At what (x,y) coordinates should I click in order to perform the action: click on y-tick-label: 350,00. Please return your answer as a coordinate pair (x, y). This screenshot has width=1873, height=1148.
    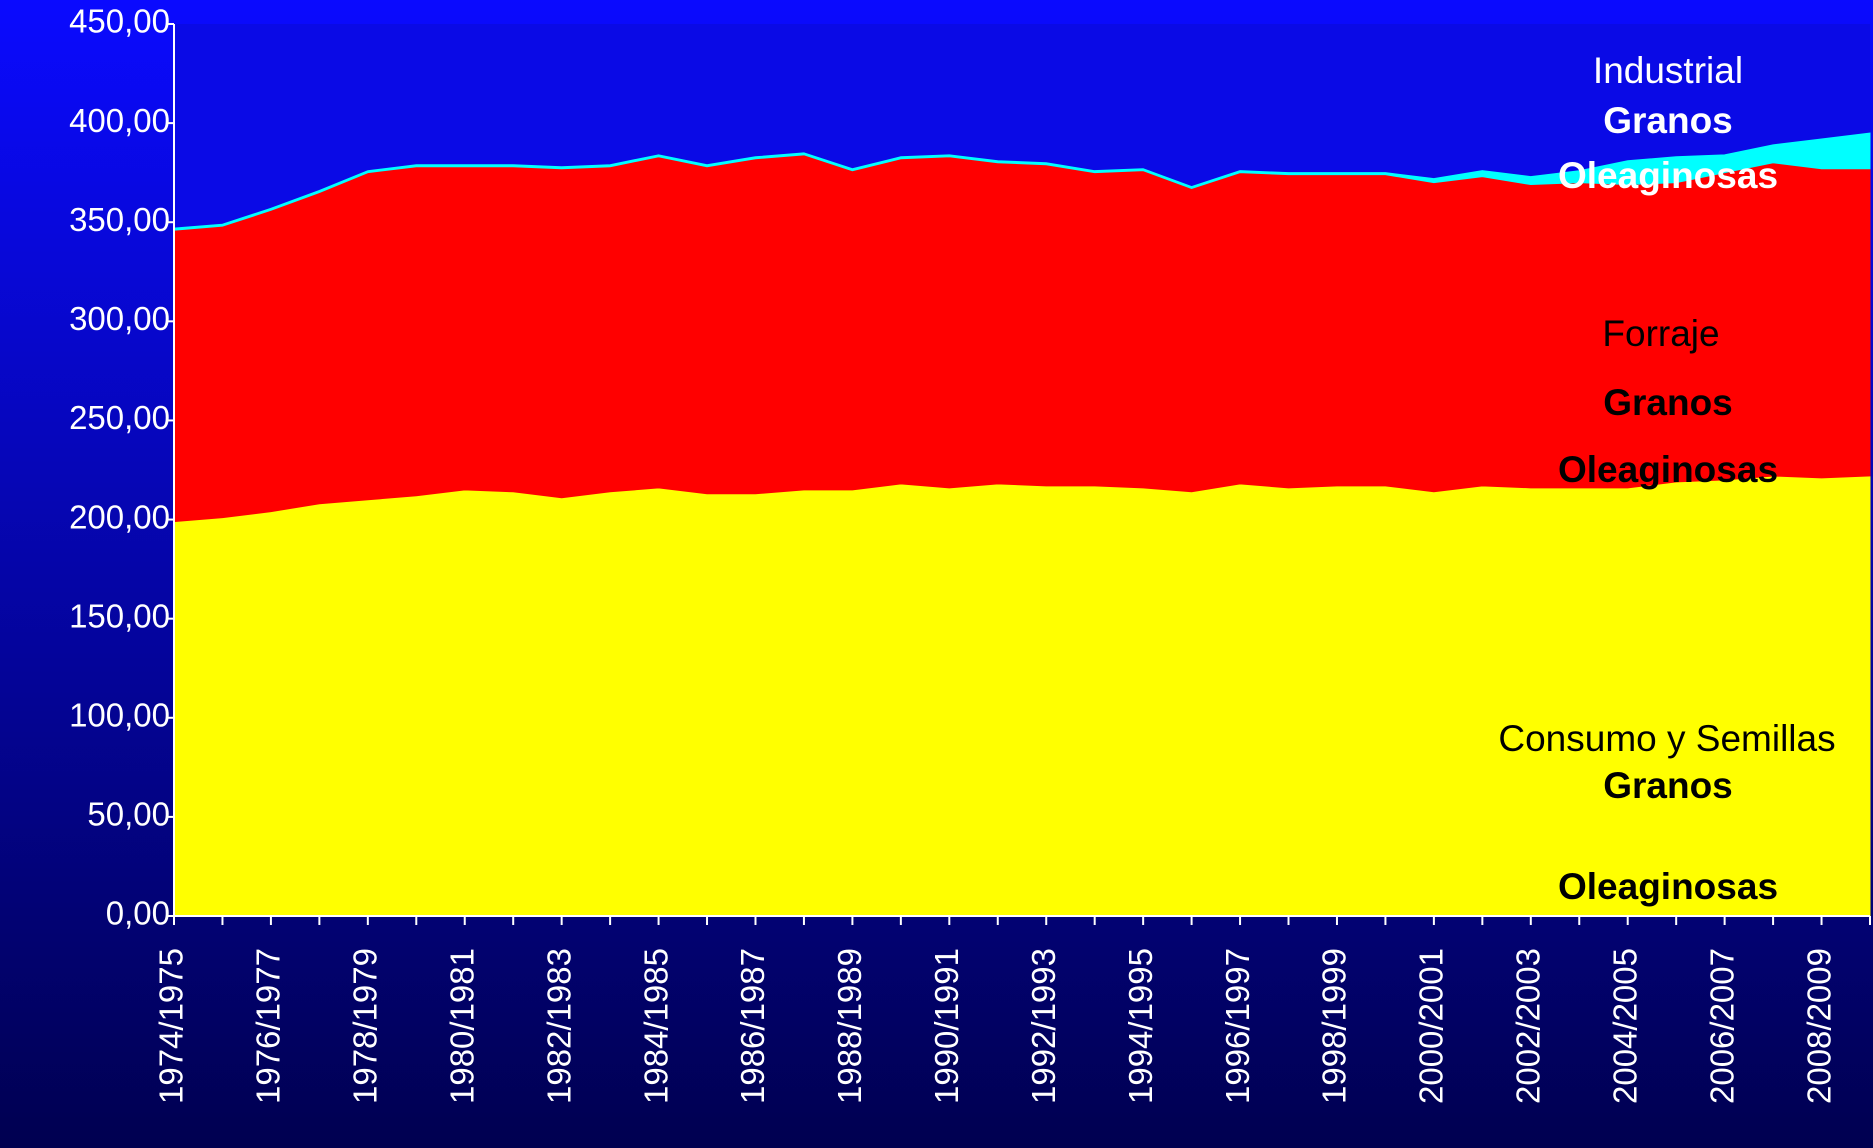
    Looking at the image, I should click on (119, 219).